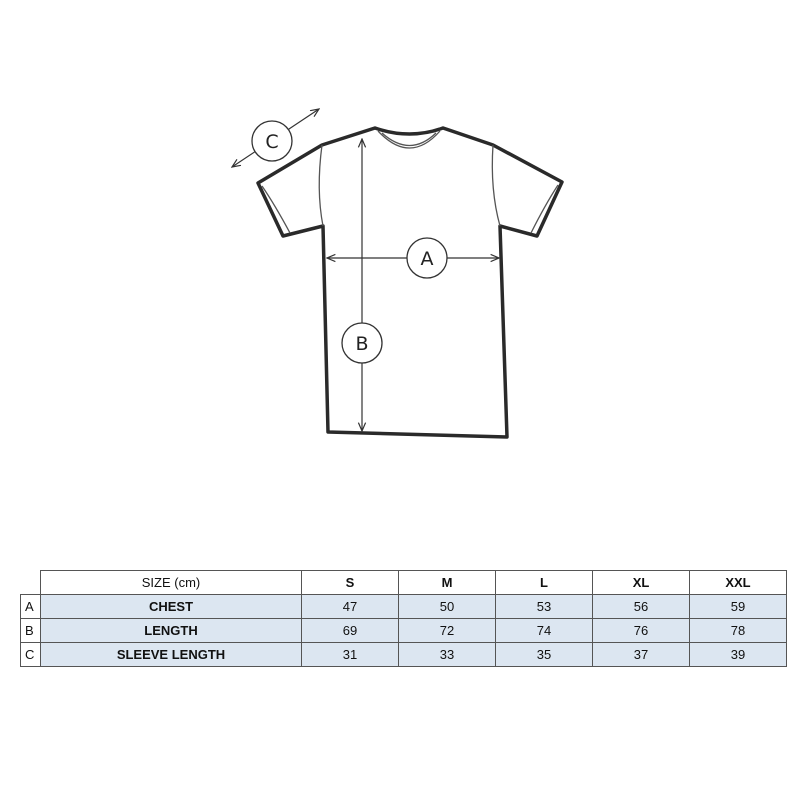 The height and width of the screenshot is (800, 800). What do you see at coordinates (30, 582) in the screenshot?
I see `empty-corner` at bounding box center [30, 582].